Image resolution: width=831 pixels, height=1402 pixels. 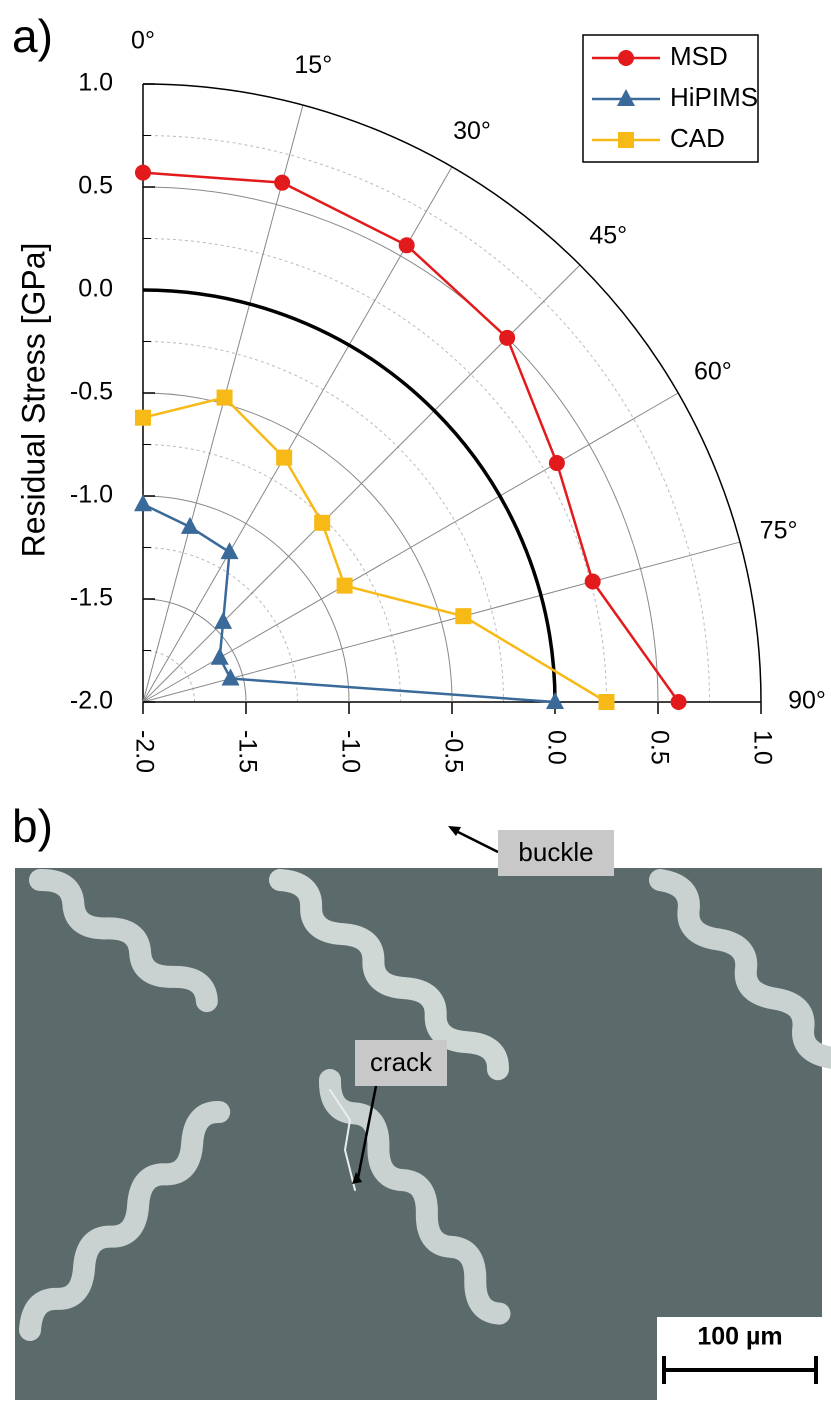 I want to click on x-tick-label: -1.5, so click(x=247, y=751).